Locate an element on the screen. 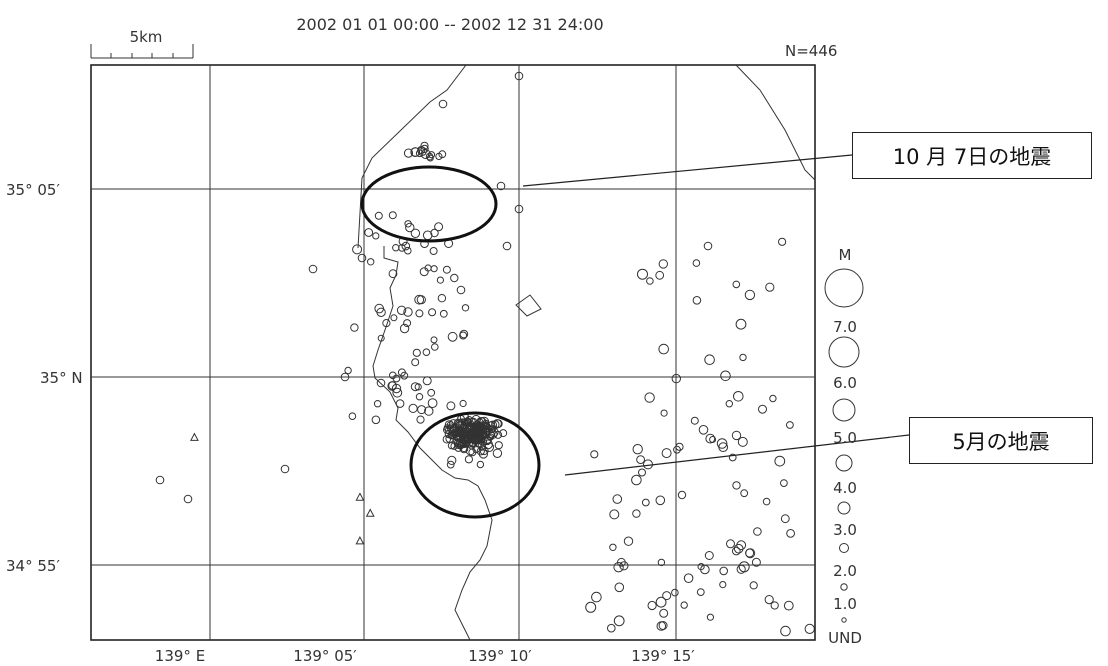  undetermined-triangle is located at coordinates (194, 436).